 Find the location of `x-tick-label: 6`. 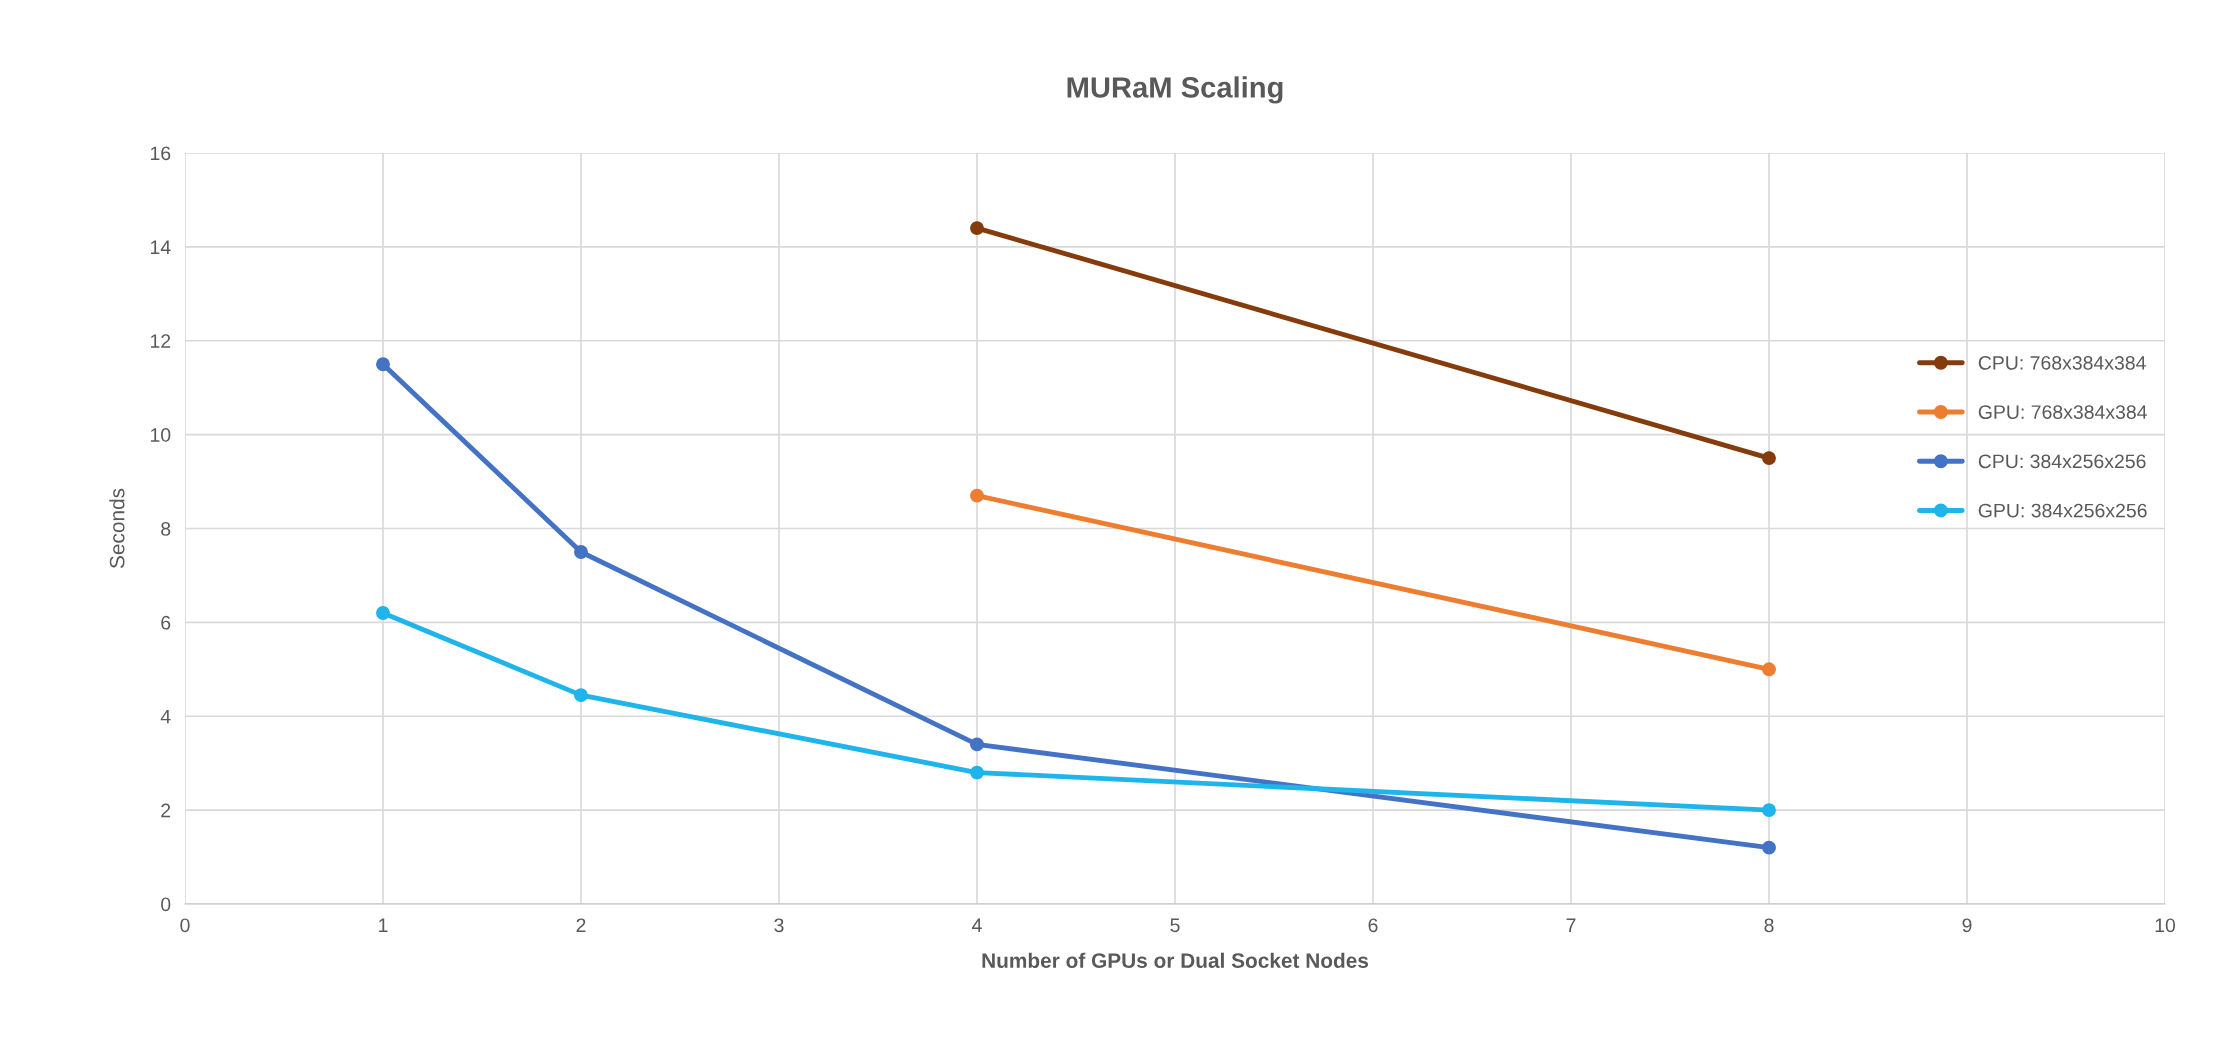

x-tick-label: 6 is located at coordinates (1373, 925).